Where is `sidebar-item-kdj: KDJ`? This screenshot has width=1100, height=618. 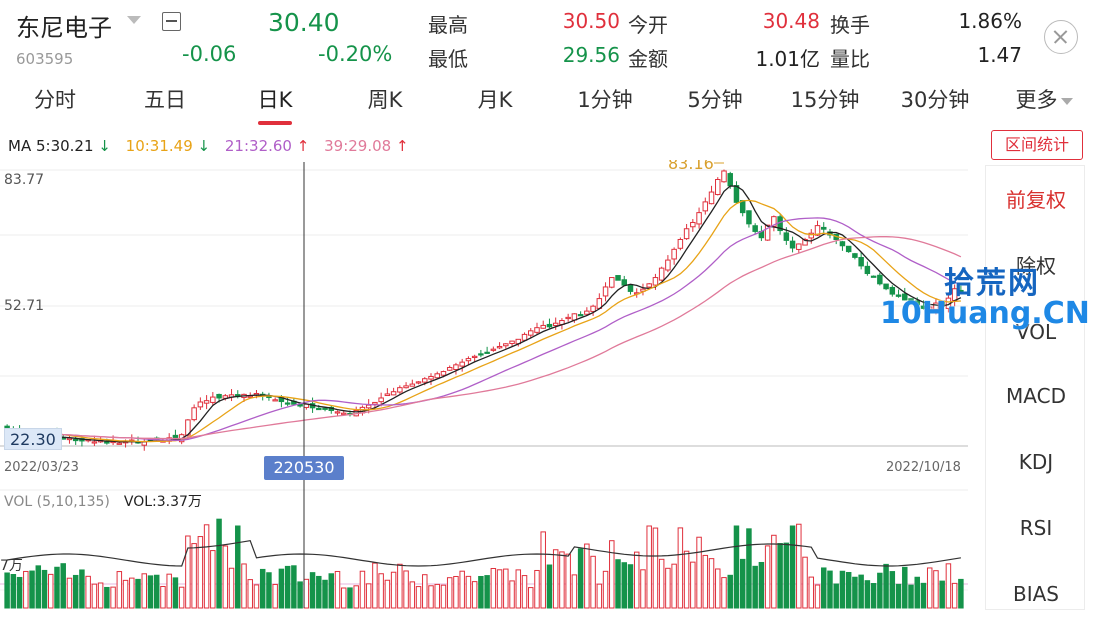
sidebar-item-kdj: KDJ is located at coordinates (1036, 462).